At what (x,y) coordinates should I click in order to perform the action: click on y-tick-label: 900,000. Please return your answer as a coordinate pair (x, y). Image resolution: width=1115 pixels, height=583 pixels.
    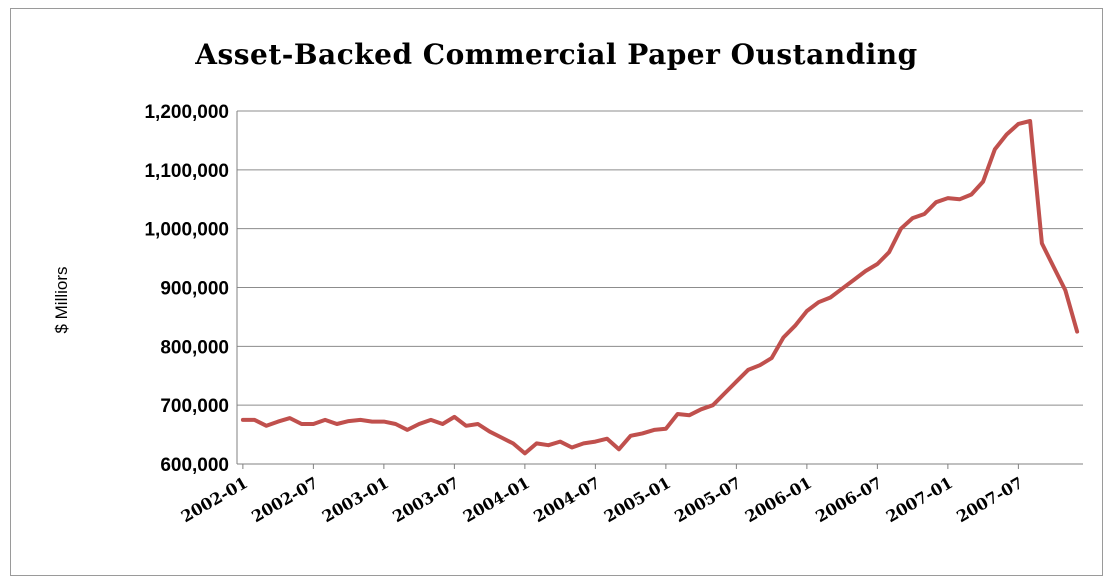
    Looking at the image, I should click on (194, 289).